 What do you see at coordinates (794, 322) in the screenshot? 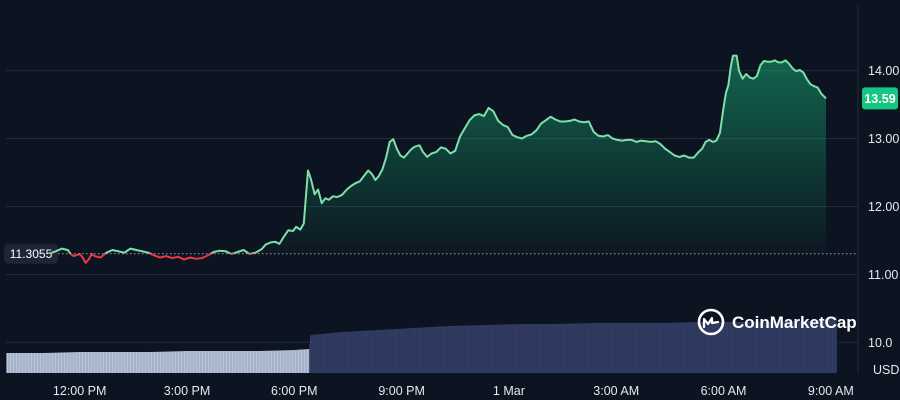
I see `watermark-text: CoinMarketCap` at bounding box center [794, 322].